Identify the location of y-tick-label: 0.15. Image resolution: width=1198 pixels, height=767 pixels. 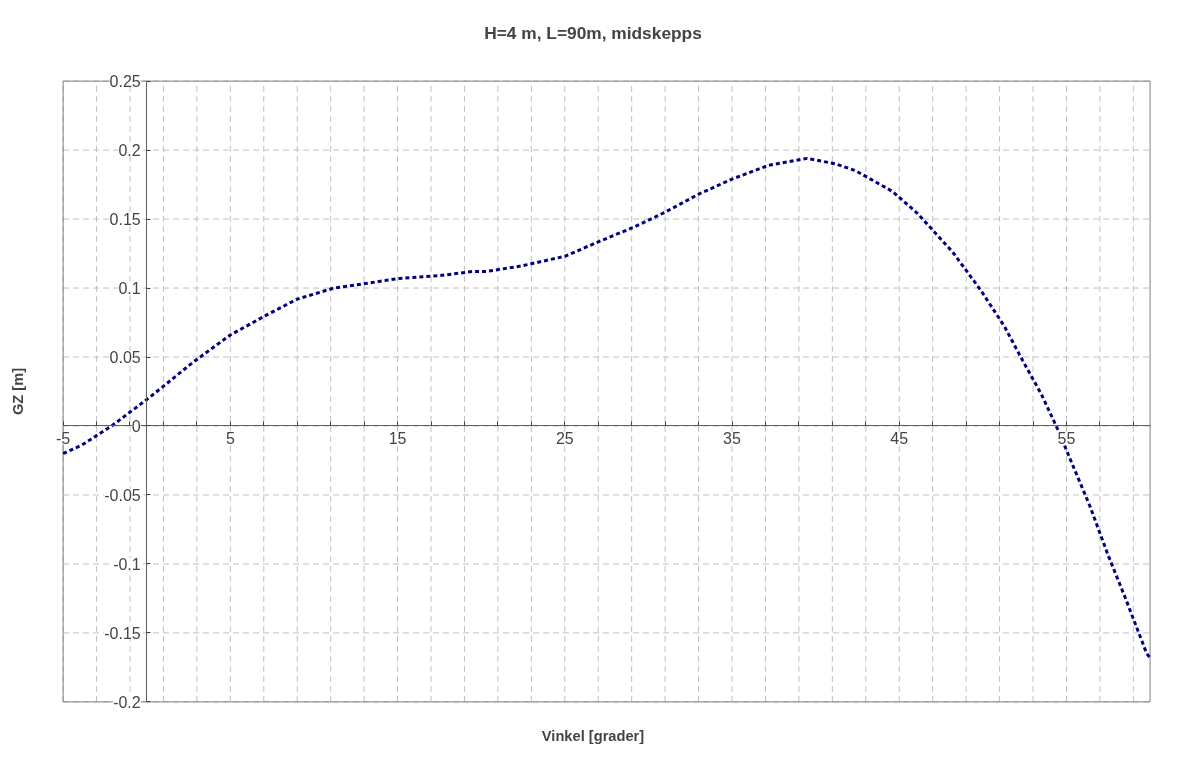
(125, 220).